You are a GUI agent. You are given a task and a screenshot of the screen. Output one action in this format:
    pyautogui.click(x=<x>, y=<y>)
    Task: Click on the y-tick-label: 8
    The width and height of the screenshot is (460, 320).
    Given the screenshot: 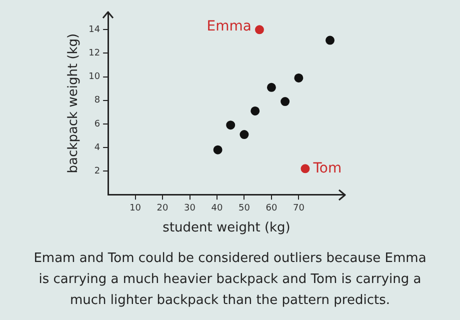 What is the action you would take?
    pyautogui.click(x=97, y=101)
    